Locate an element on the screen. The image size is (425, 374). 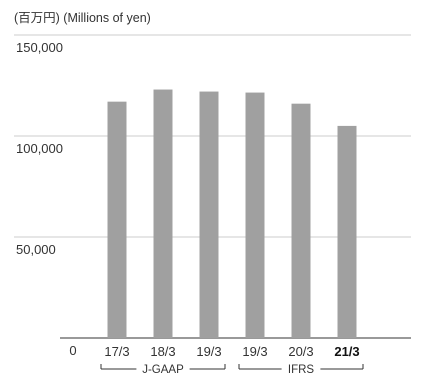
y-tick-label: 50,000 is located at coordinates (36, 249).